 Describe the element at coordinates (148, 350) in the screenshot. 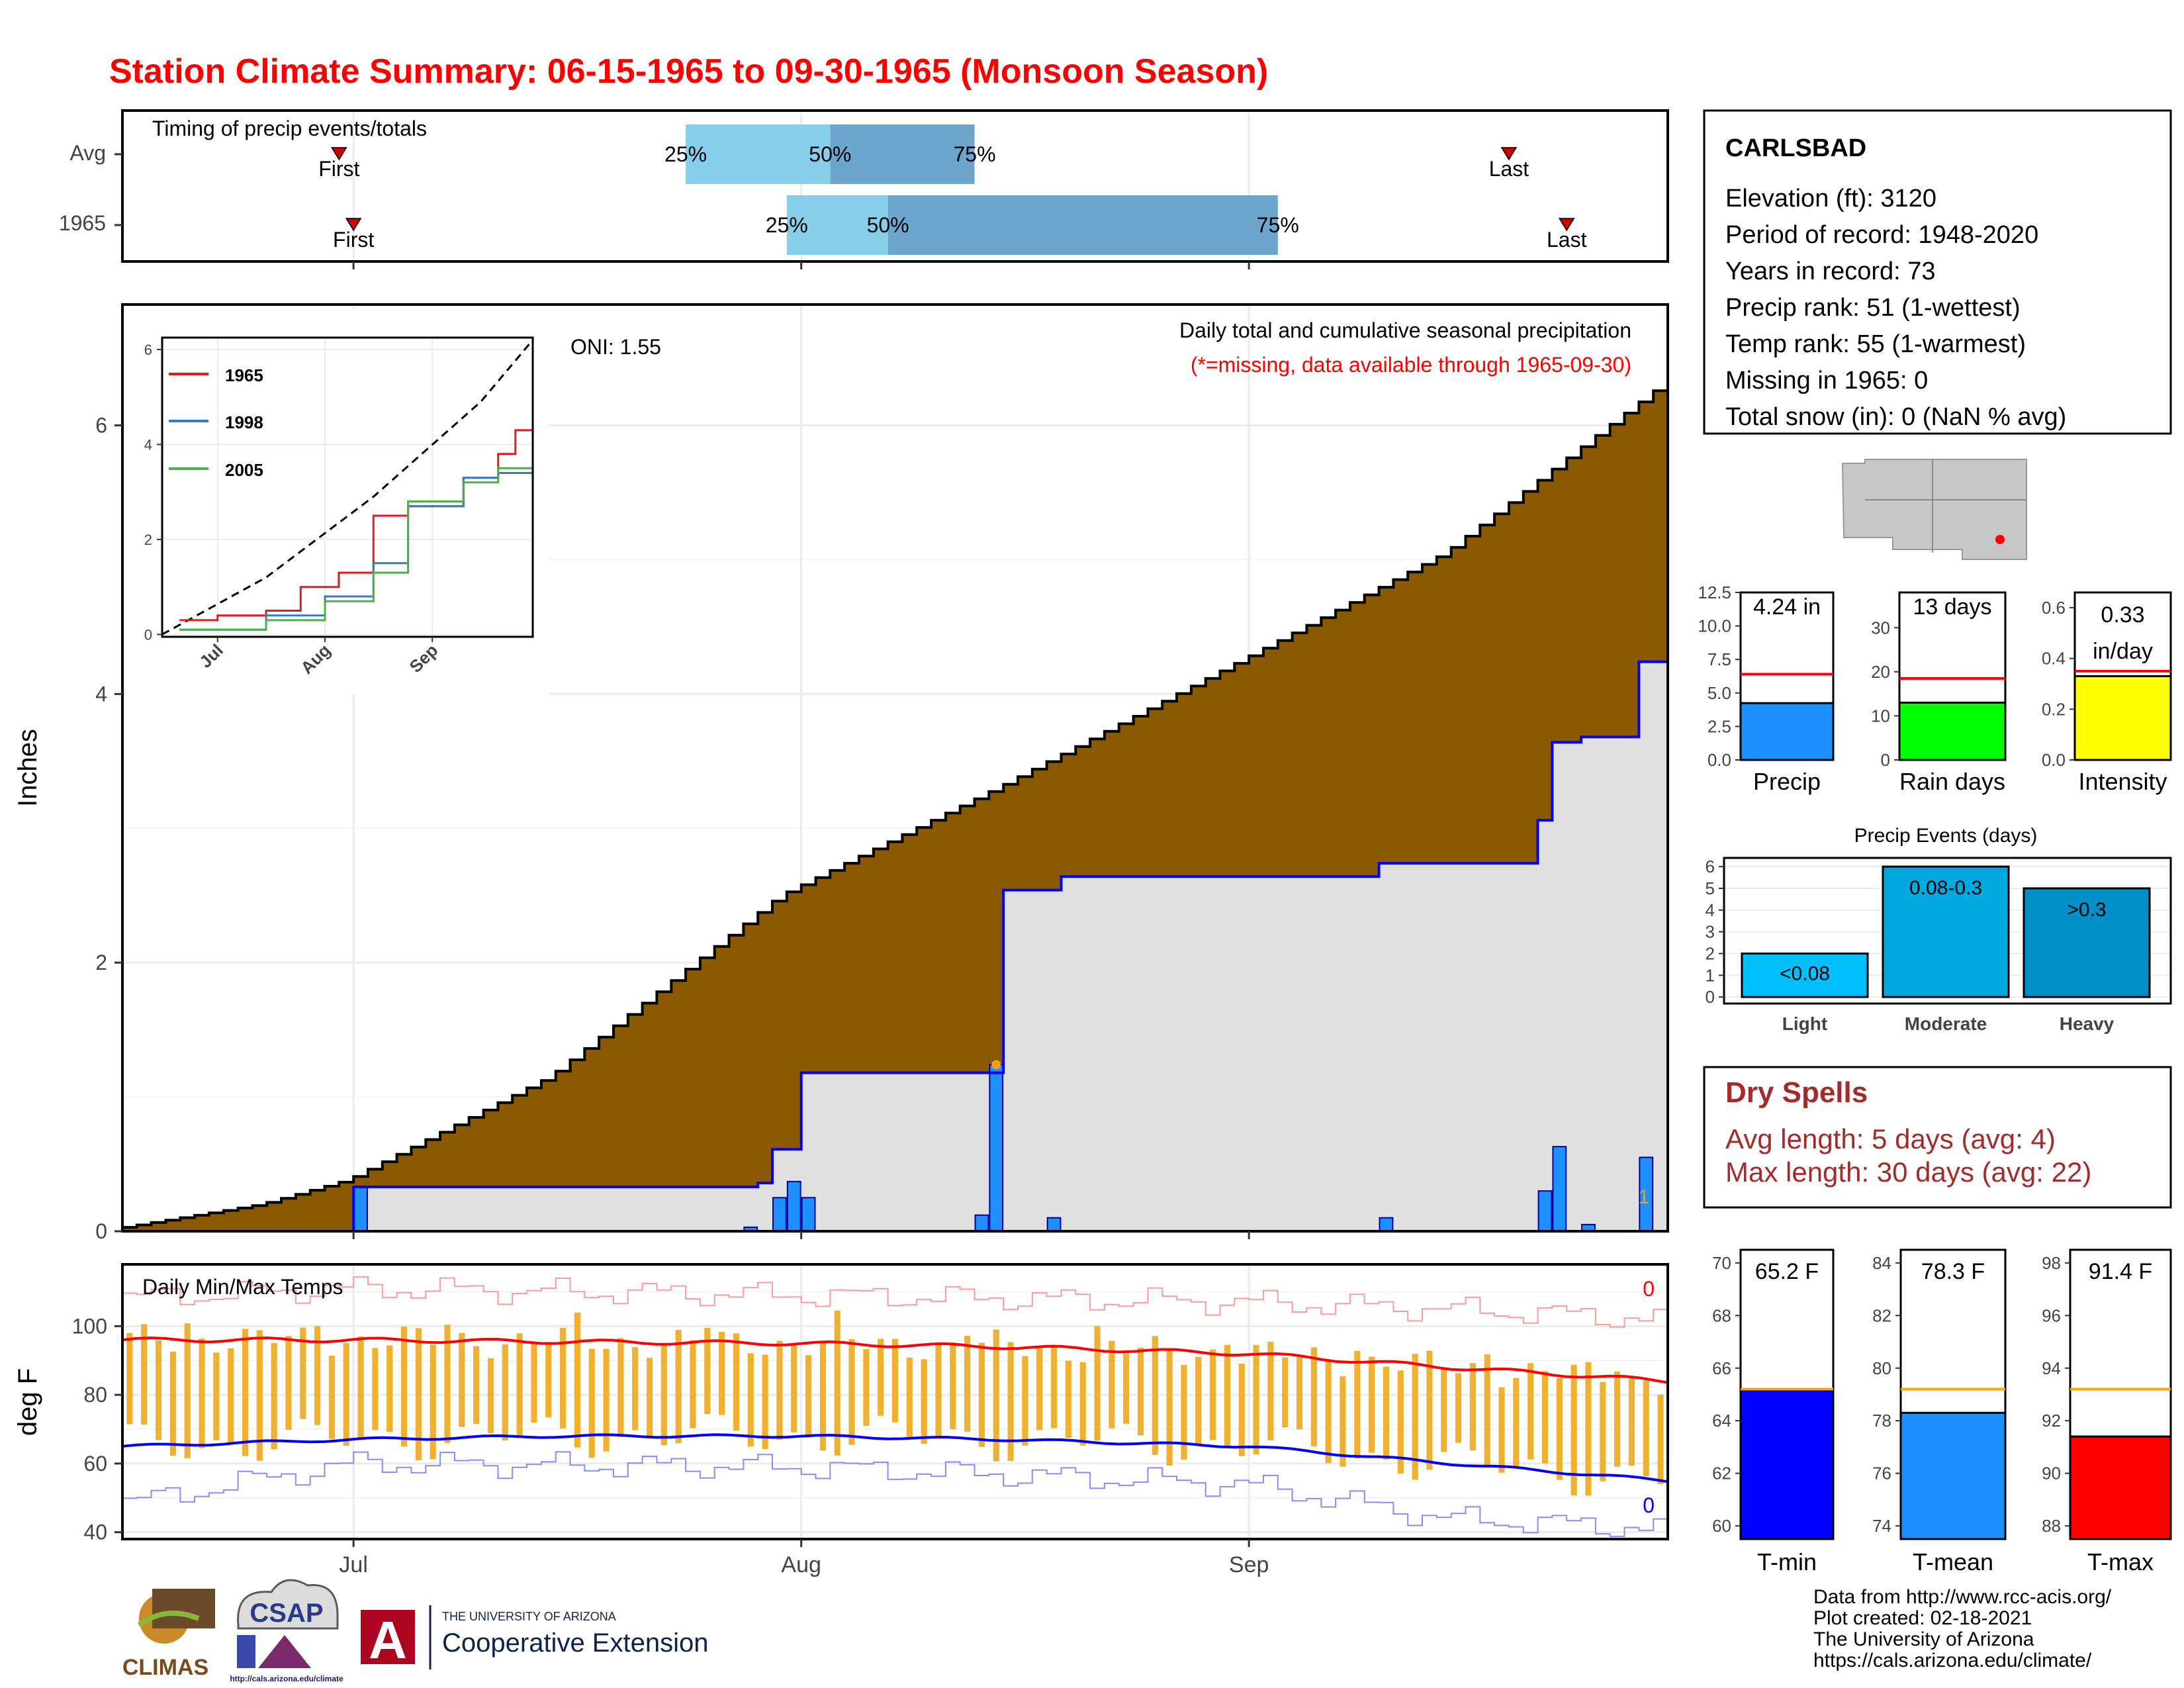

I see `inset-y-tick-label: 6` at that location.